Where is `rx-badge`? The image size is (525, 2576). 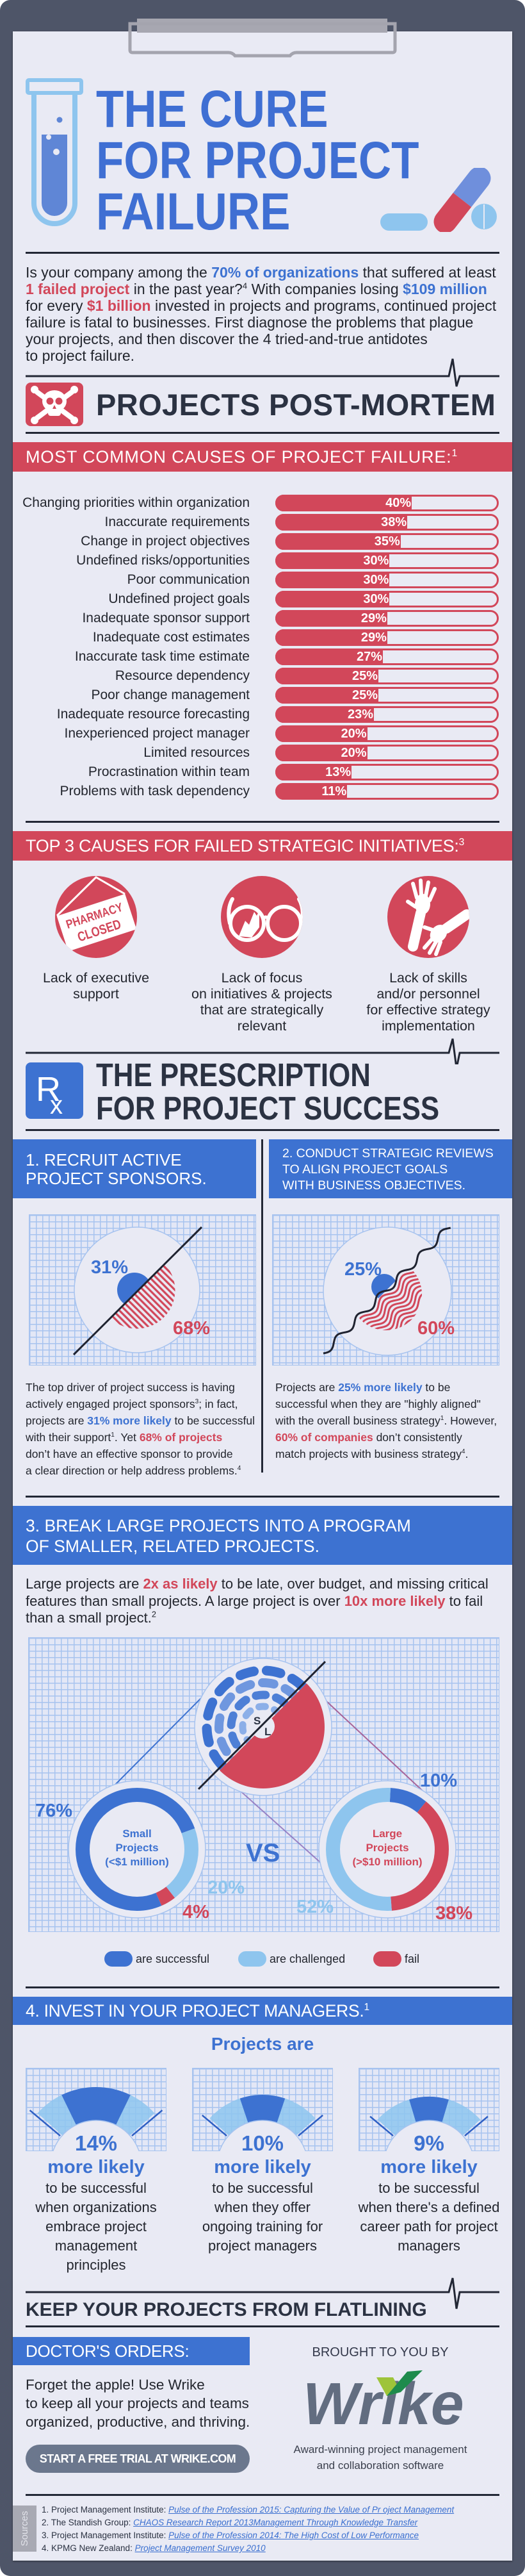 rx-badge is located at coordinates (54, 1090).